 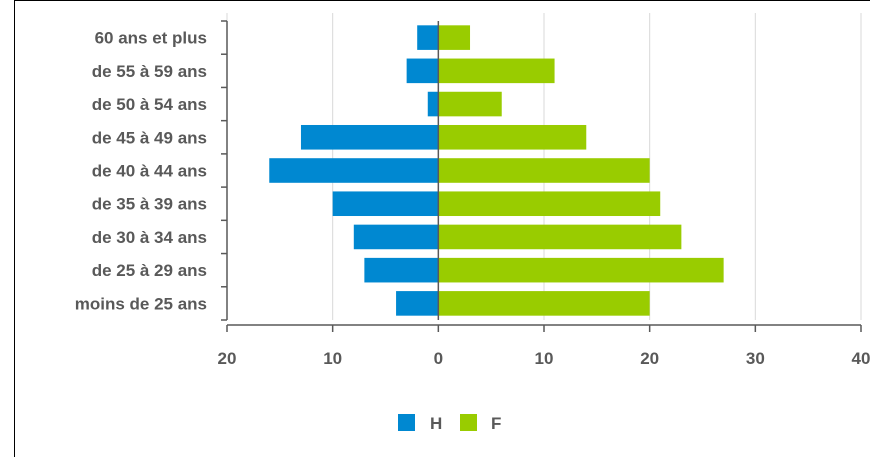 I want to click on category-label-5: de 35 à 39 ans, so click(x=149, y=204).